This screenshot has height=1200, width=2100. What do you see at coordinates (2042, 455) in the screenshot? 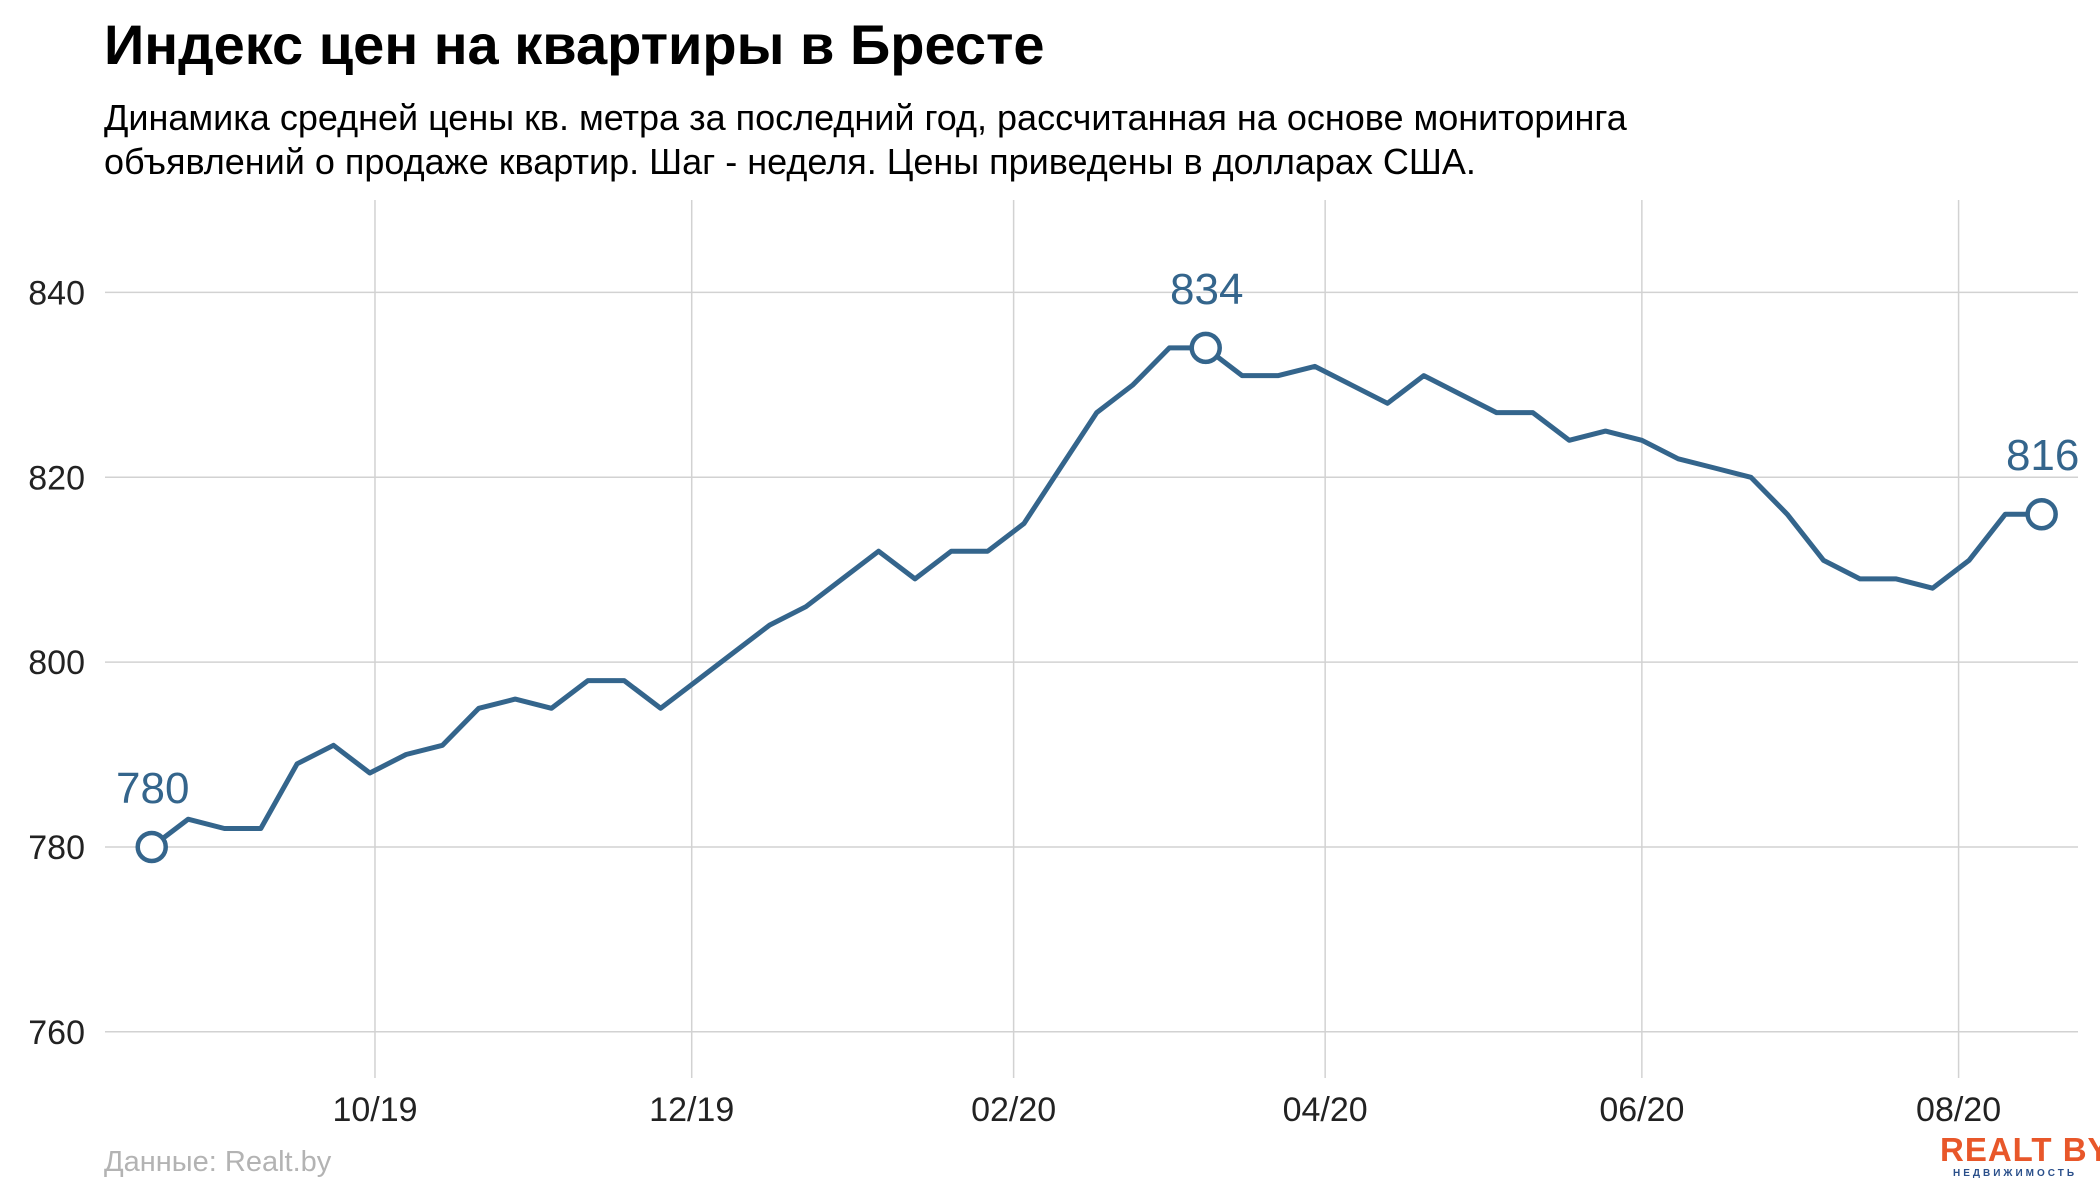
I see `highlight-value-label: 816` at bounding box center [2042, 455].